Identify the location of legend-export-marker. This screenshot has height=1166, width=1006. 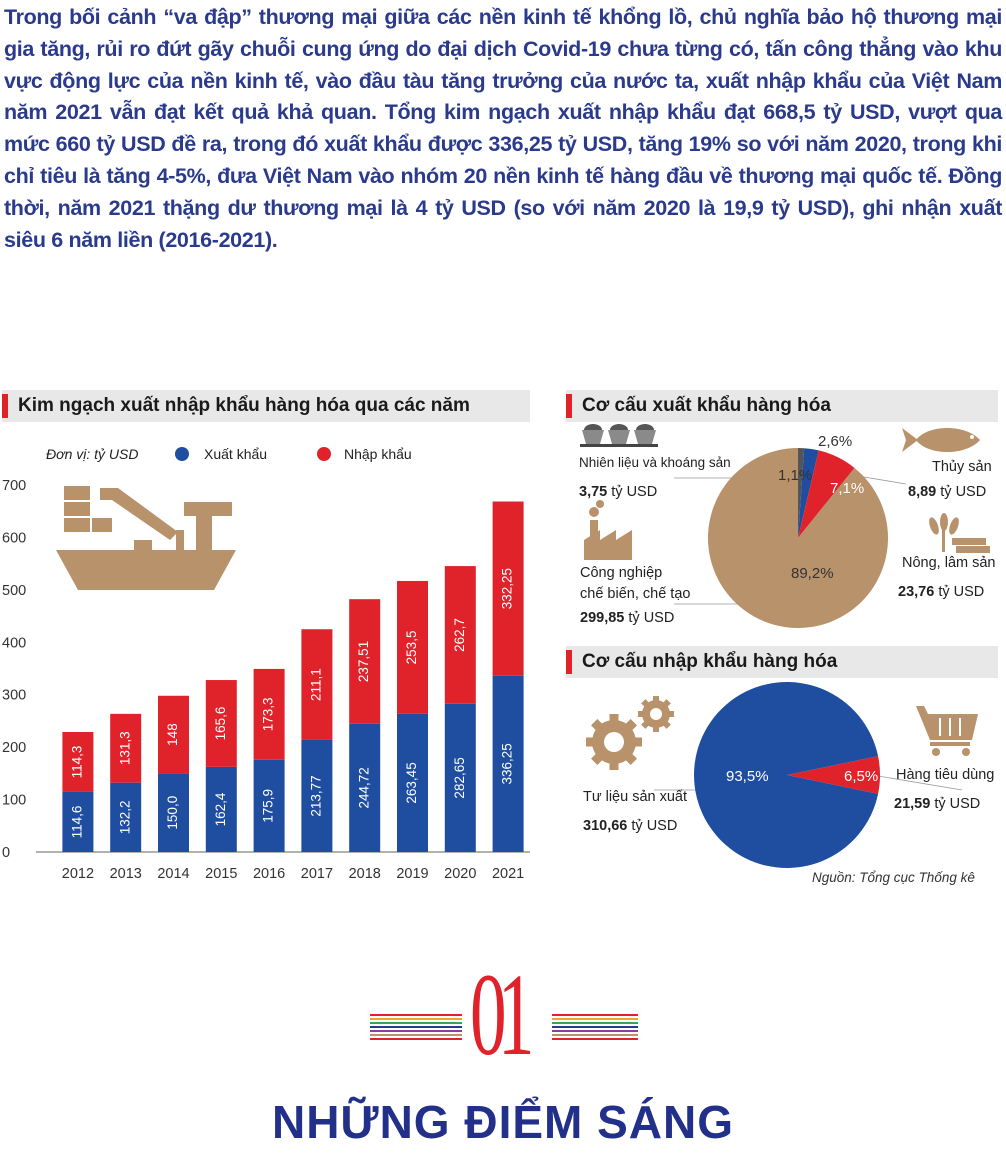
(182, 454).